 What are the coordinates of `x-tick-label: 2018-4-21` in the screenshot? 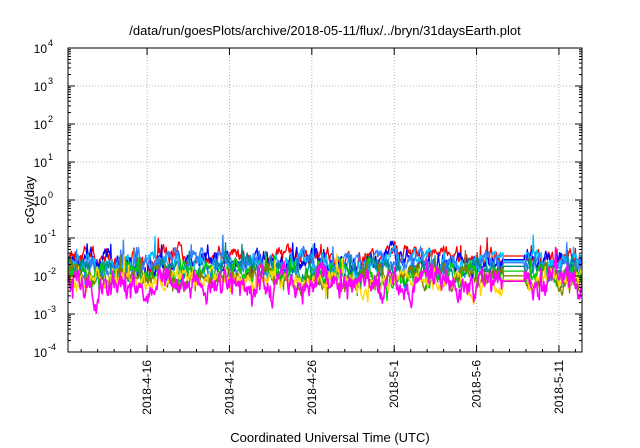 It's located at (229, 387).